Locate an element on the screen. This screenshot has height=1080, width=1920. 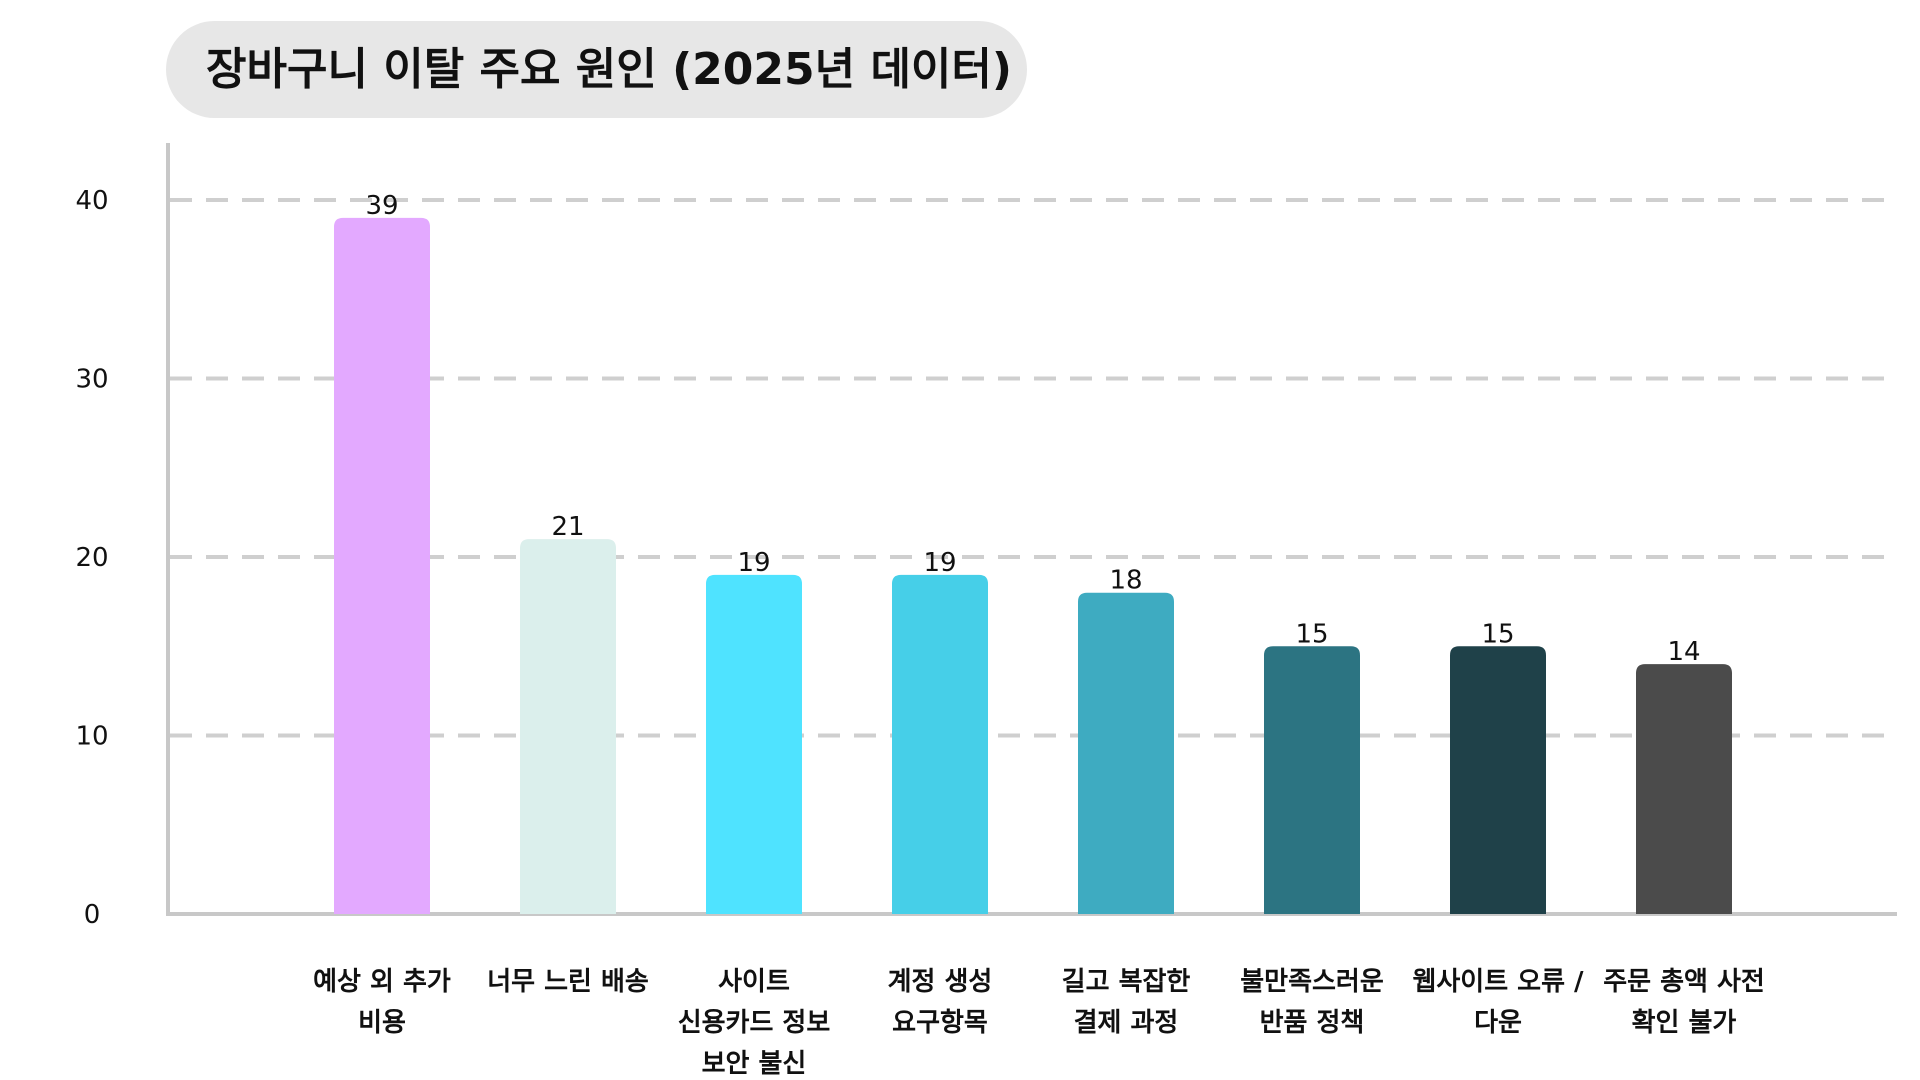
x-tick-label: 보안 불신 is located at coordinates (754, 1064).